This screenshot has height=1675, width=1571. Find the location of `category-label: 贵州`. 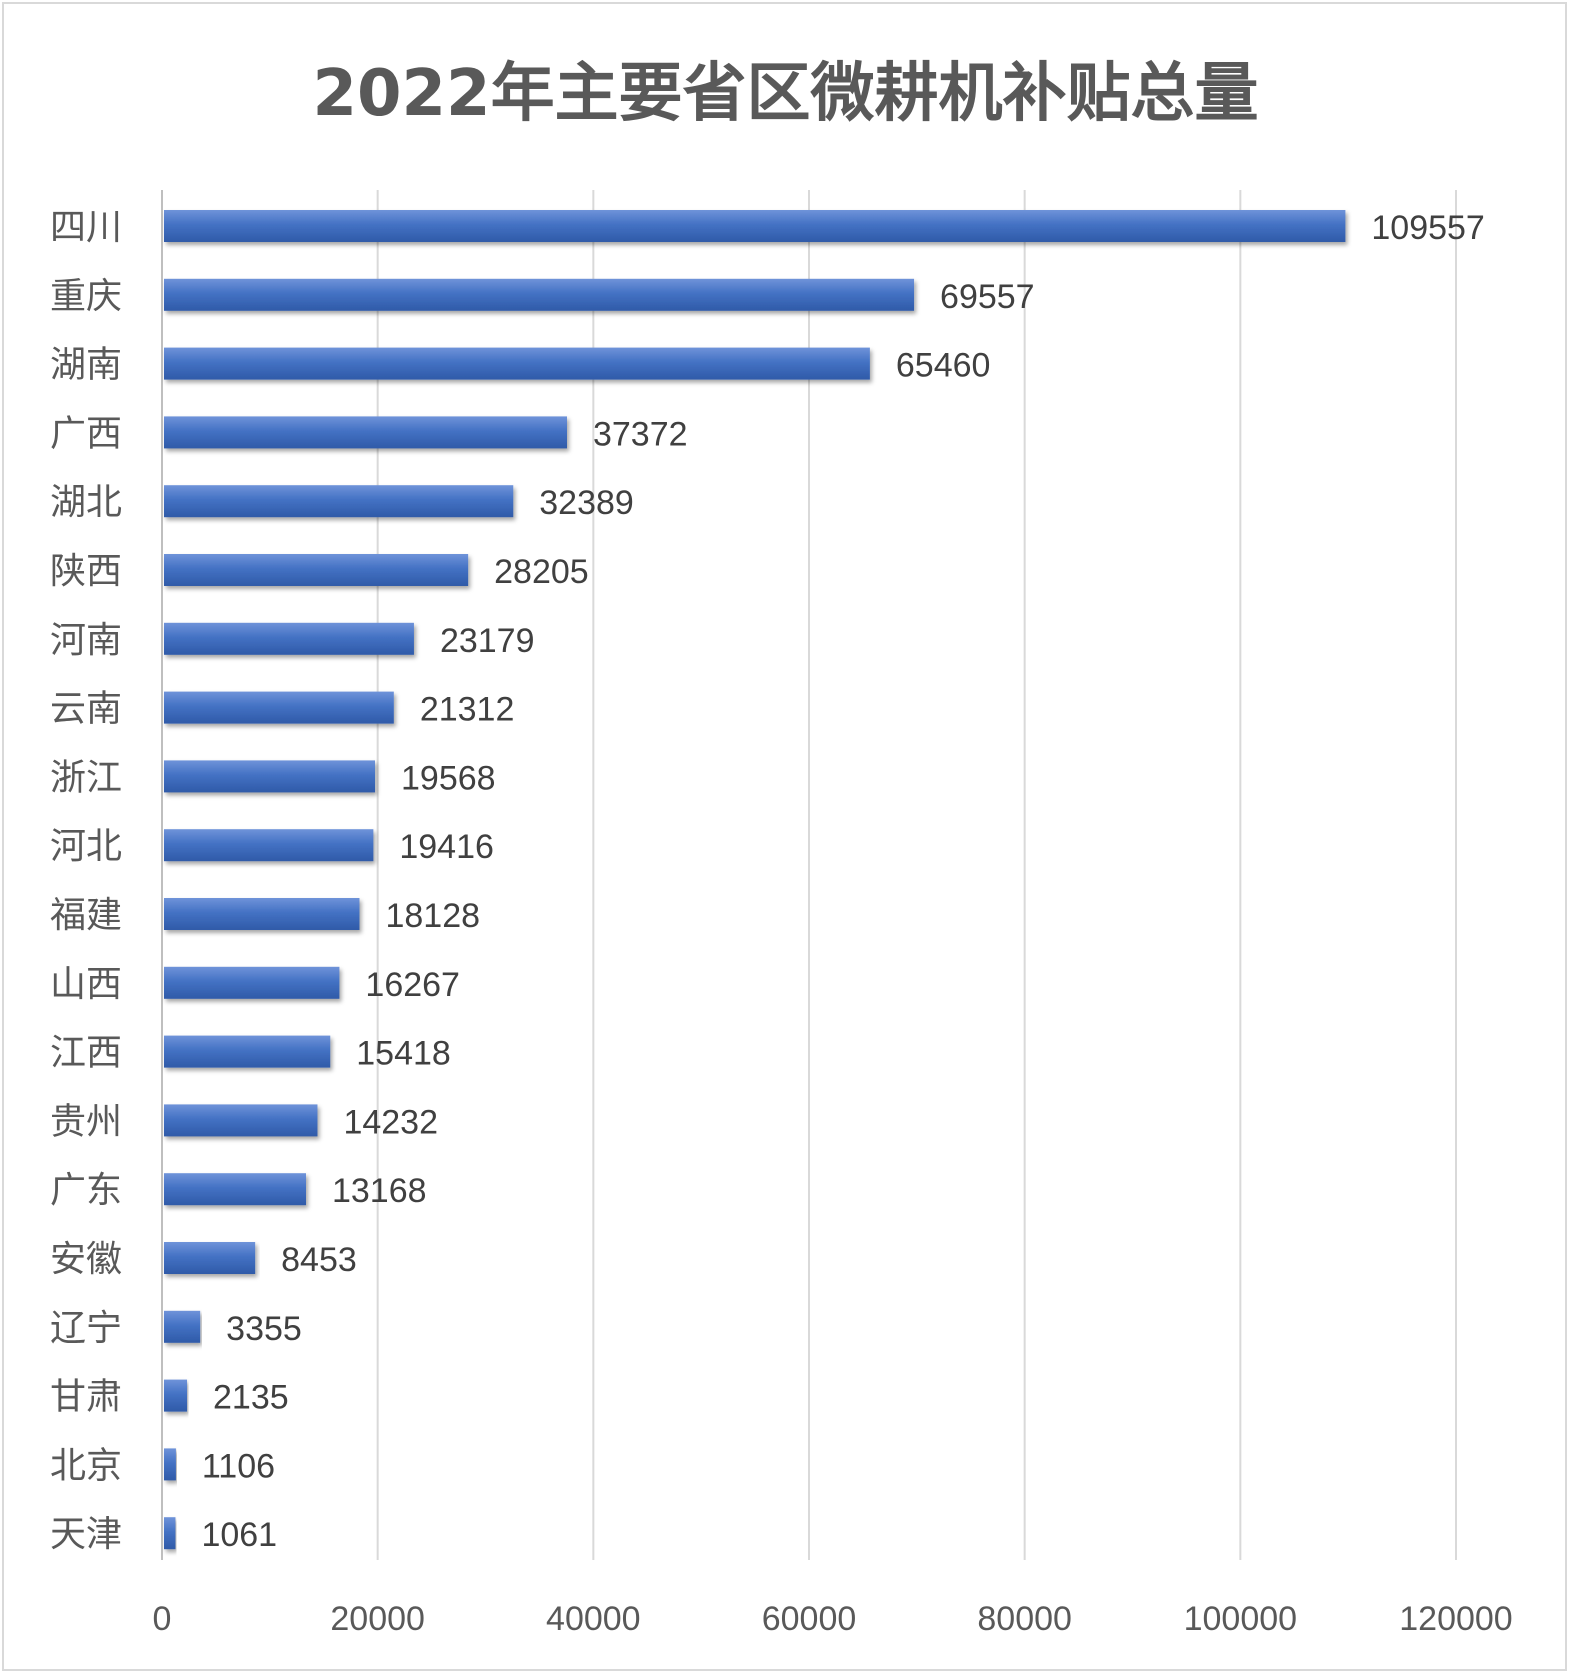

category-label: 贵州 is located at coordinates (86, 1121).